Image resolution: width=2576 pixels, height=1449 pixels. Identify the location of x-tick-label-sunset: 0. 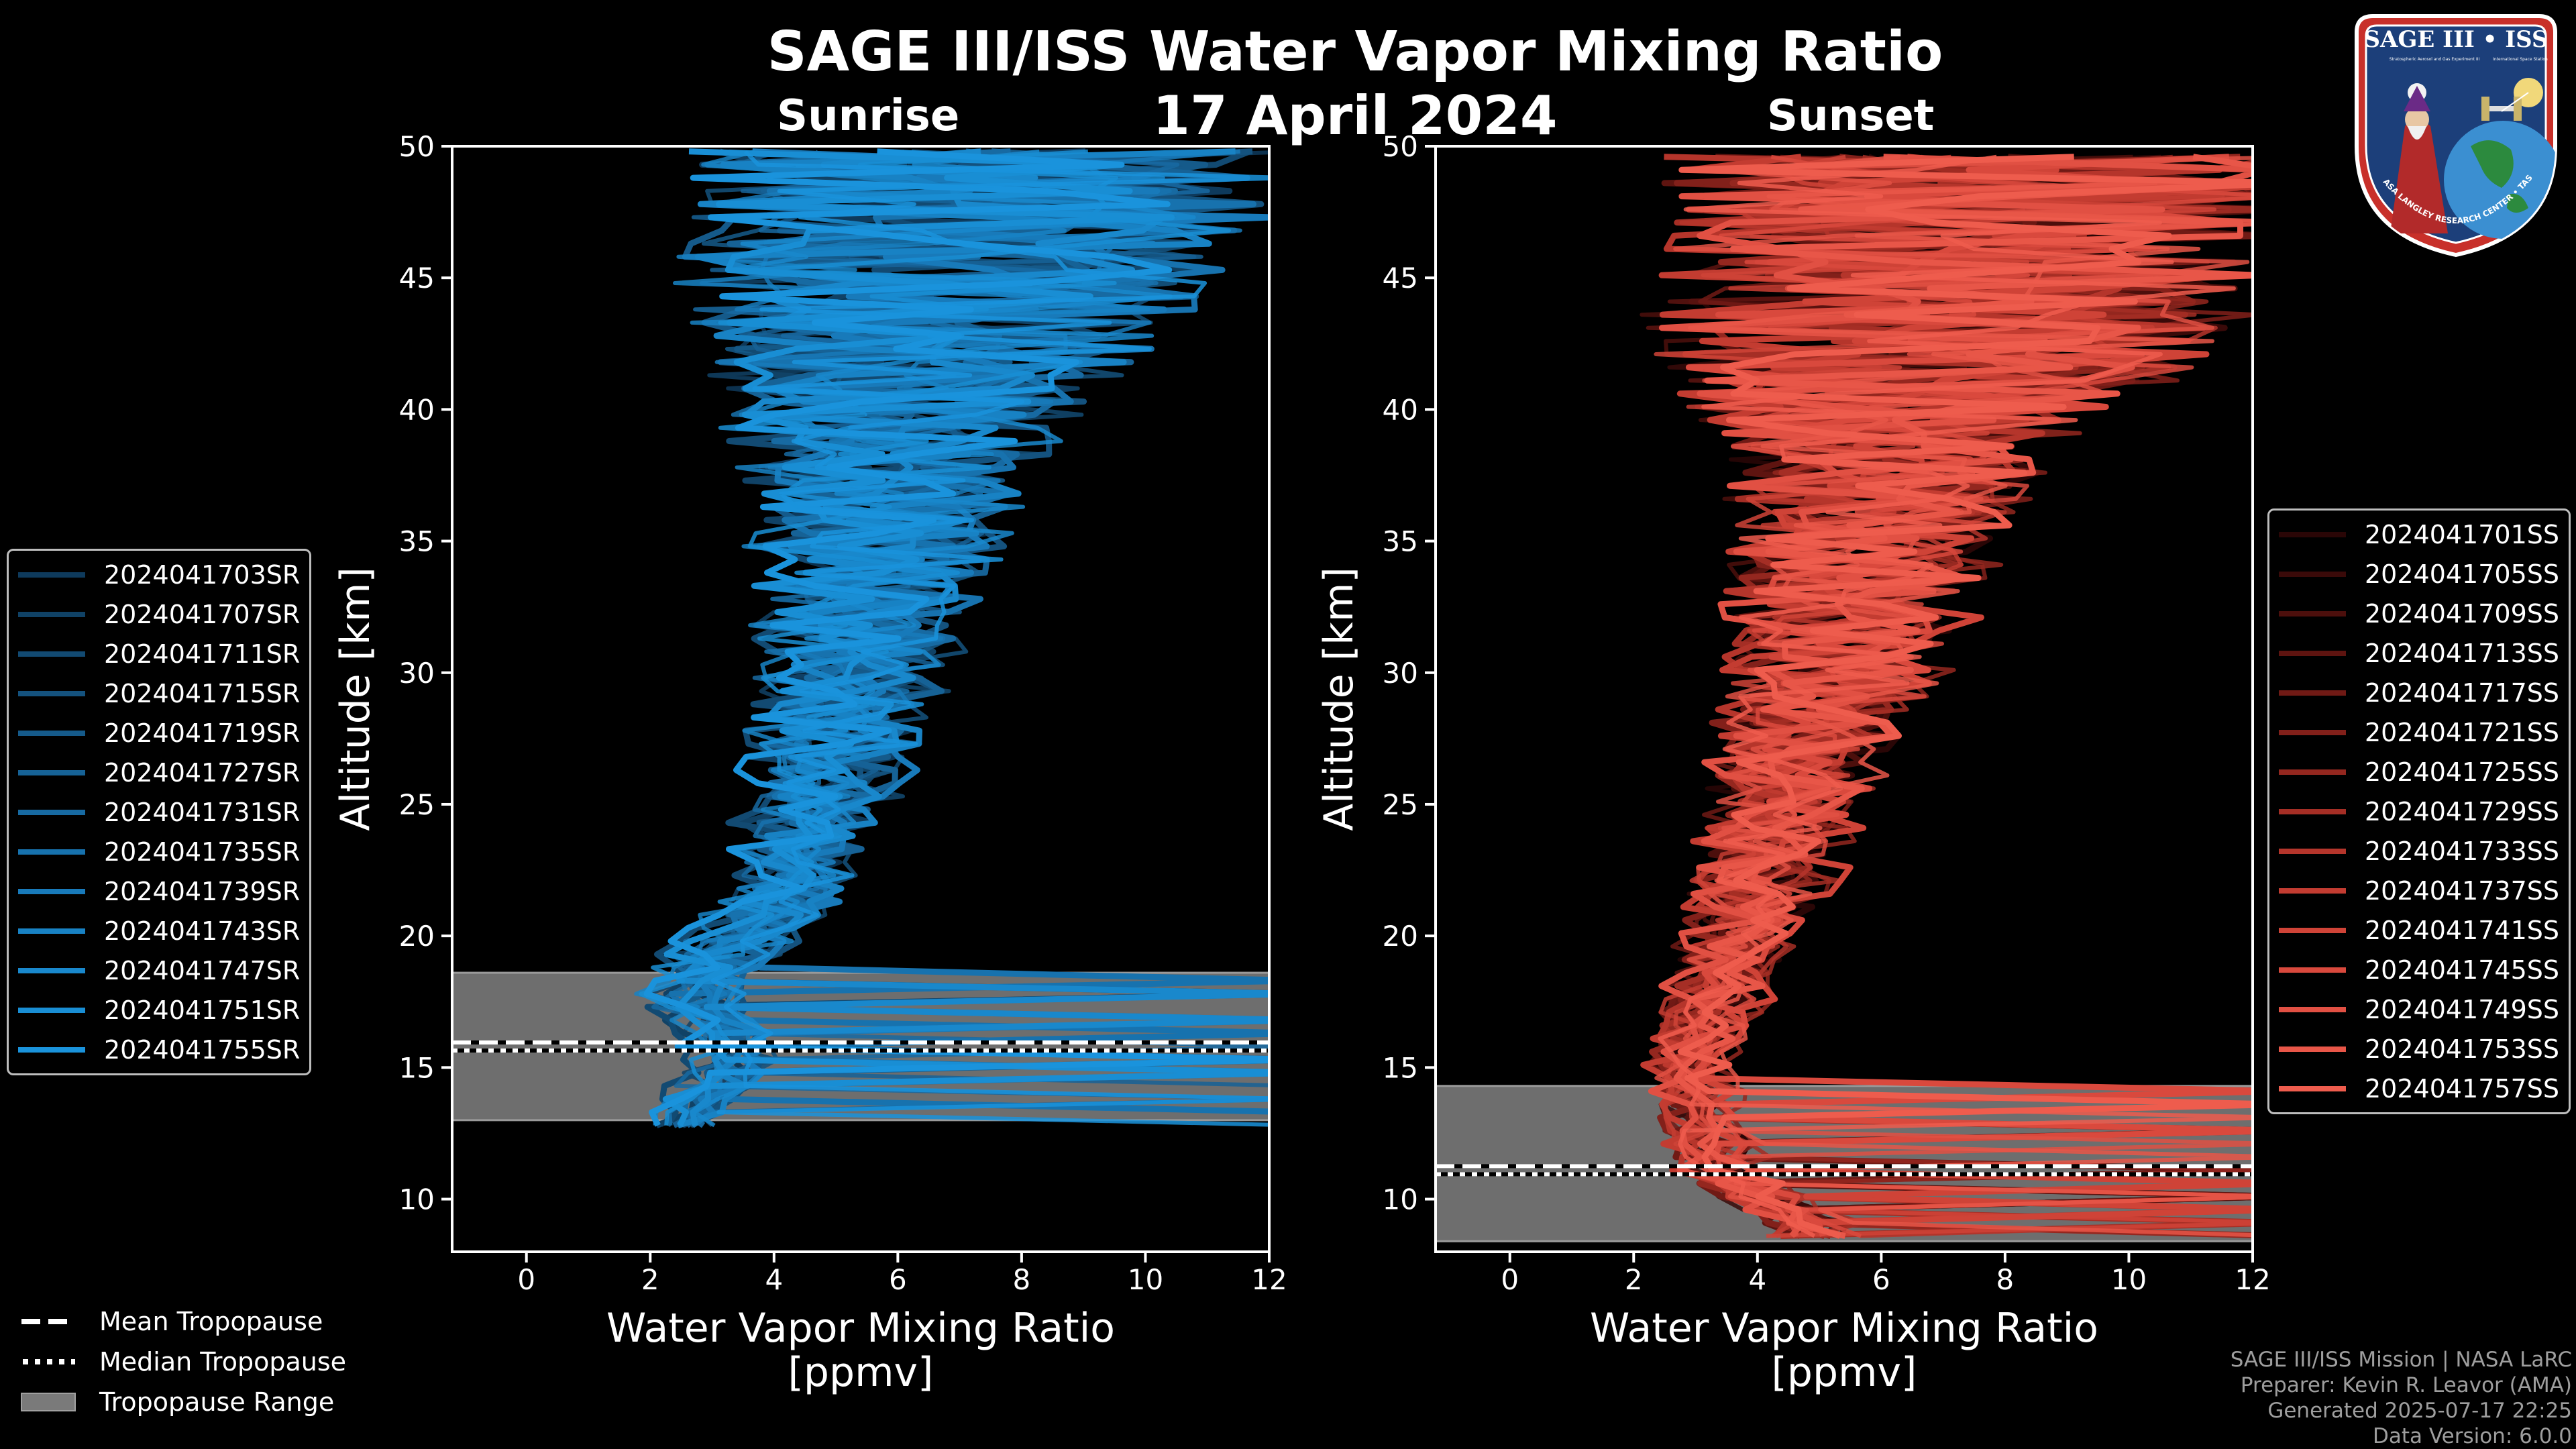
(1510, 1279).